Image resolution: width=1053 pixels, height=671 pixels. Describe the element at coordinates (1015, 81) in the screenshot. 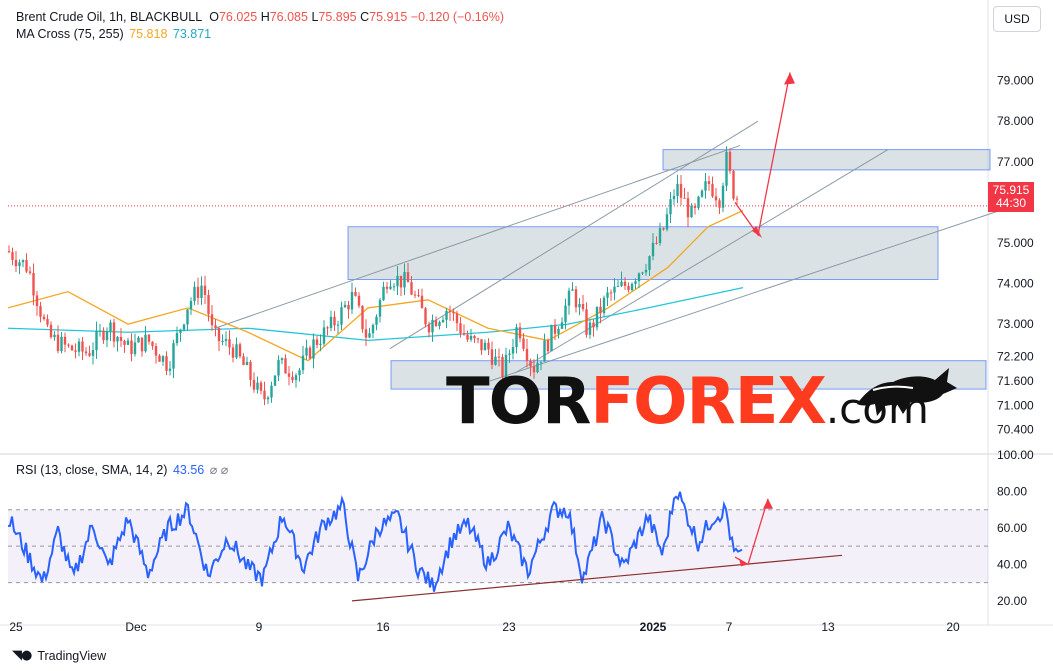

I see `price-axis-tick-0: 79.000` at that location.